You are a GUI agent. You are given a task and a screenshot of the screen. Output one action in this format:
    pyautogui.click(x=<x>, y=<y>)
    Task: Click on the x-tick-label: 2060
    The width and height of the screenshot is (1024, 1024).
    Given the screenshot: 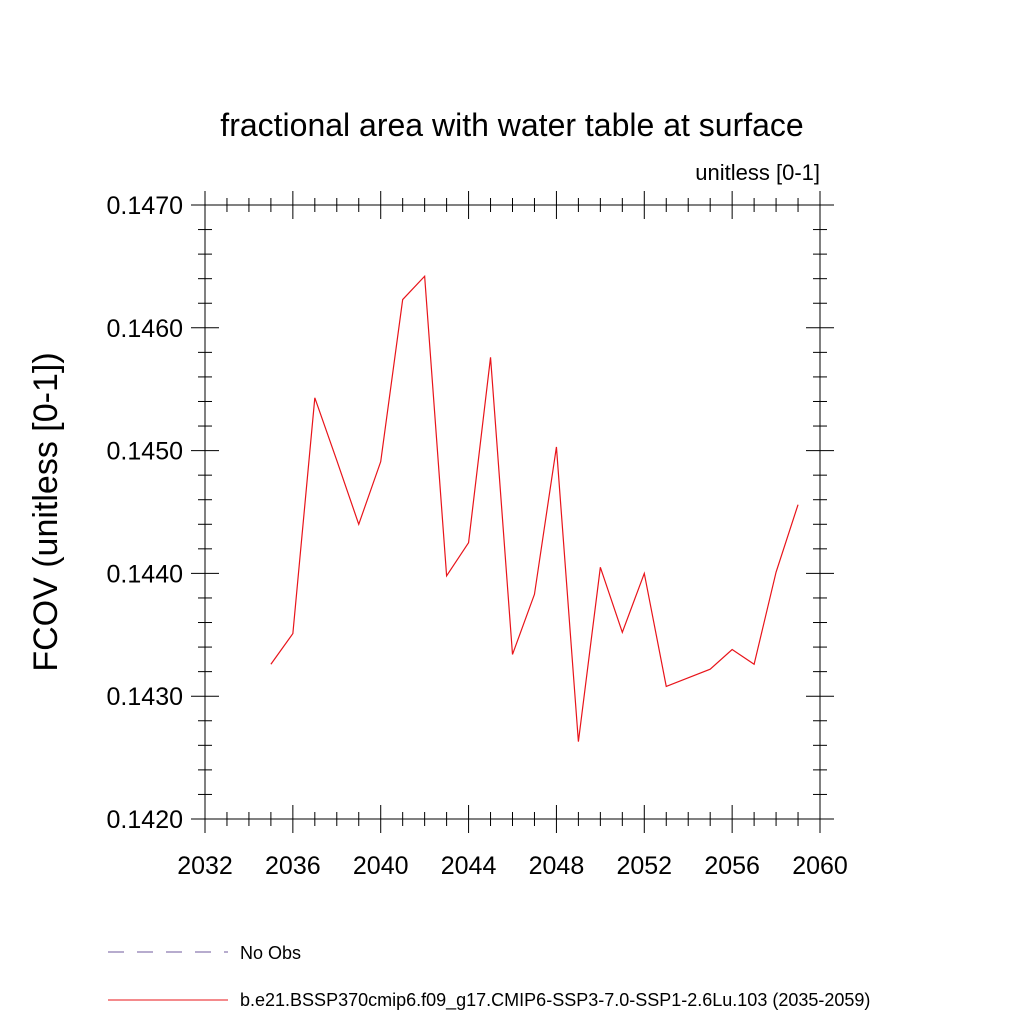 What is the action you would take?
    pyautogui.click(x=820, y=866)
    